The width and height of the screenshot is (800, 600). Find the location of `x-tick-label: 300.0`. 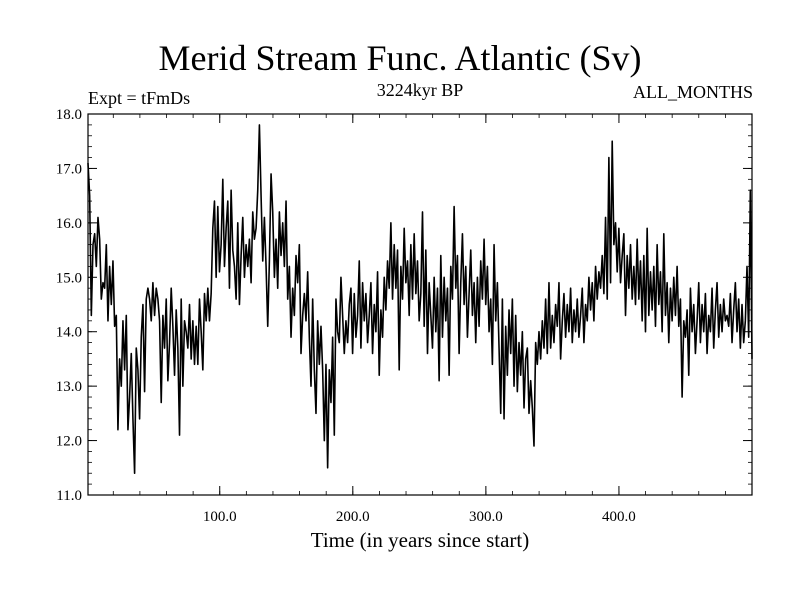

x-tick-label: 300.0 is located at coordinates (486, 517).